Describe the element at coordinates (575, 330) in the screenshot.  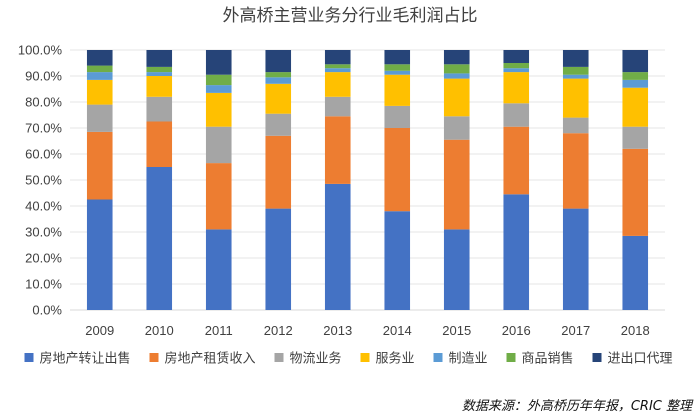
I see `x-tick-label: 2017` at that location.